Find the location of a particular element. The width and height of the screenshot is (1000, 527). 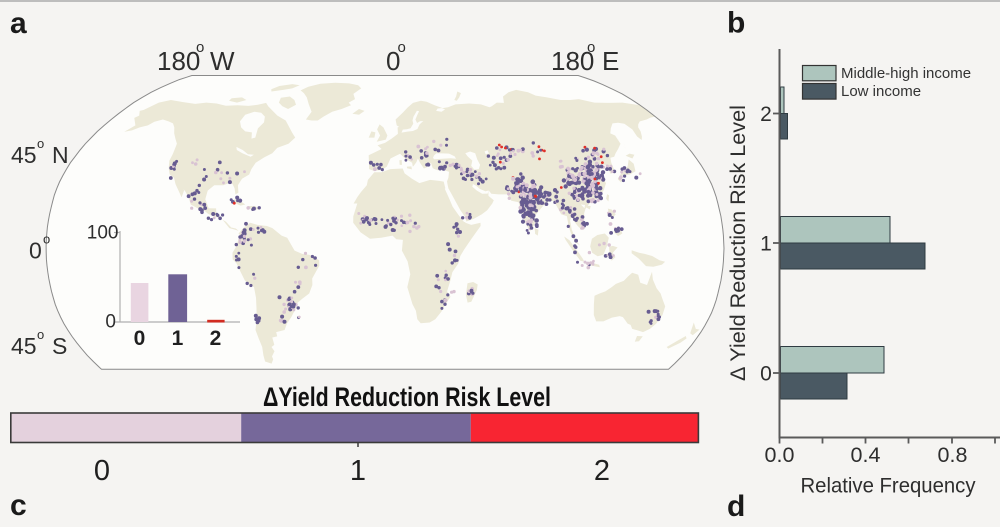

svg-text: E is located at coordinates (610, 61).